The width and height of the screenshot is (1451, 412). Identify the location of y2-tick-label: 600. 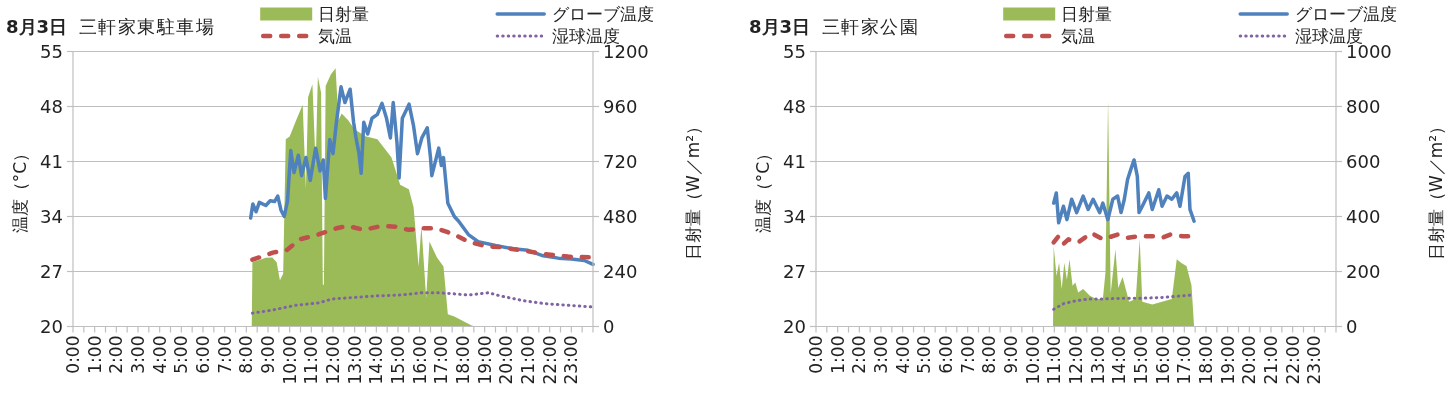
(1363, 161).